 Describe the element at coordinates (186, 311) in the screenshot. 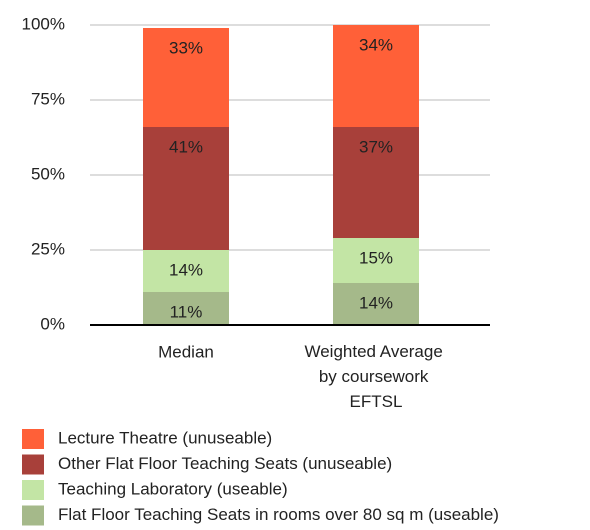

I see `data-label: 11%` at that location.